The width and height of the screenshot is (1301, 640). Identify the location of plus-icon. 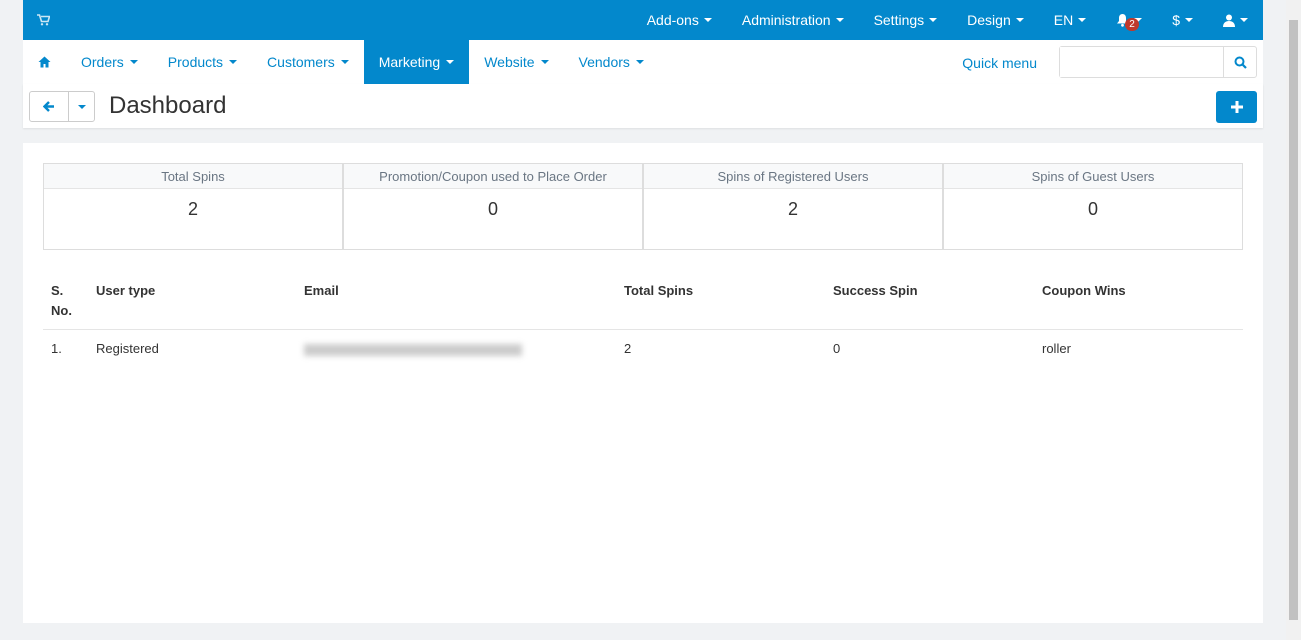
(1236, 107).